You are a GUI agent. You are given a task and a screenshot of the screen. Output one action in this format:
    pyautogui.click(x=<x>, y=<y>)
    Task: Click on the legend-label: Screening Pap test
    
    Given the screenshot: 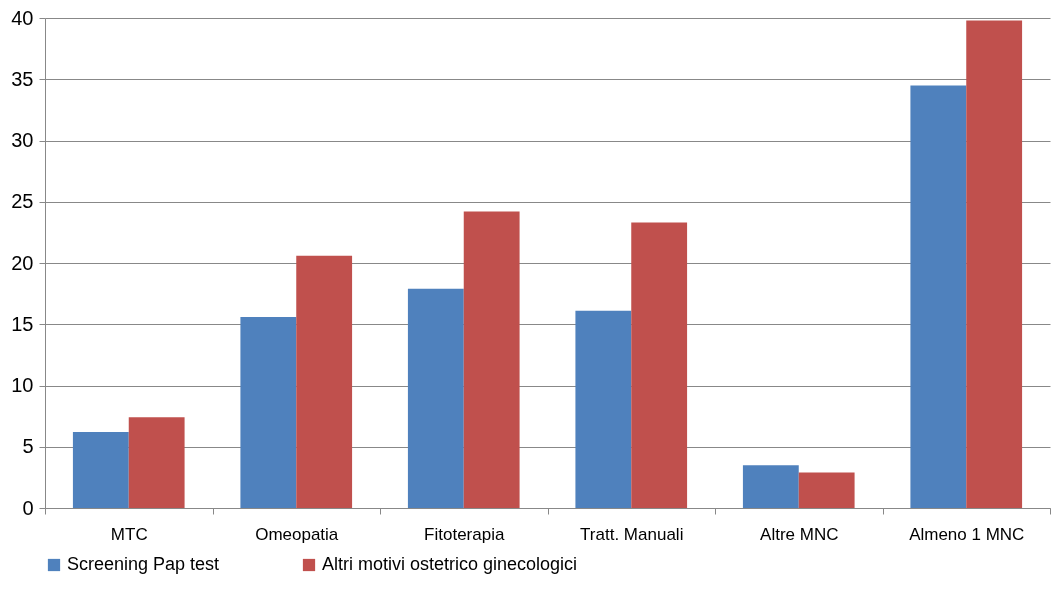 What is the action you would take?
    pyautogui.click(x=143, y=564)
    